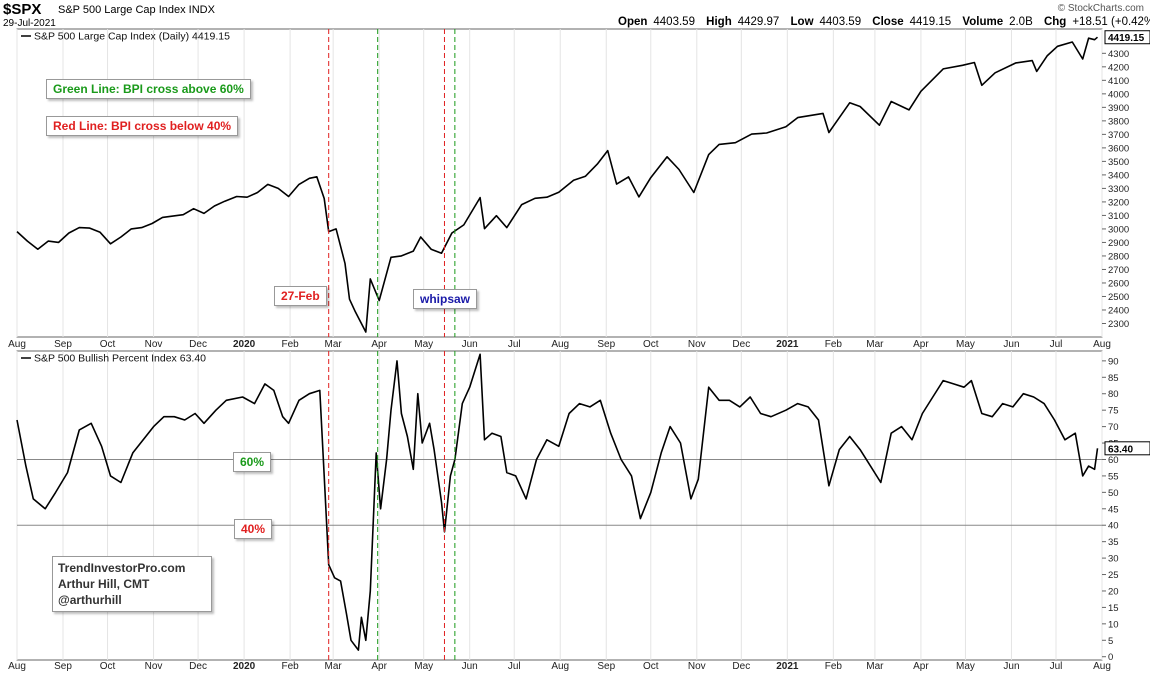  Describe the element at coordinates (1113, 460) in the screenshot. I see `bpi-y-tick-label: 60` at that location.